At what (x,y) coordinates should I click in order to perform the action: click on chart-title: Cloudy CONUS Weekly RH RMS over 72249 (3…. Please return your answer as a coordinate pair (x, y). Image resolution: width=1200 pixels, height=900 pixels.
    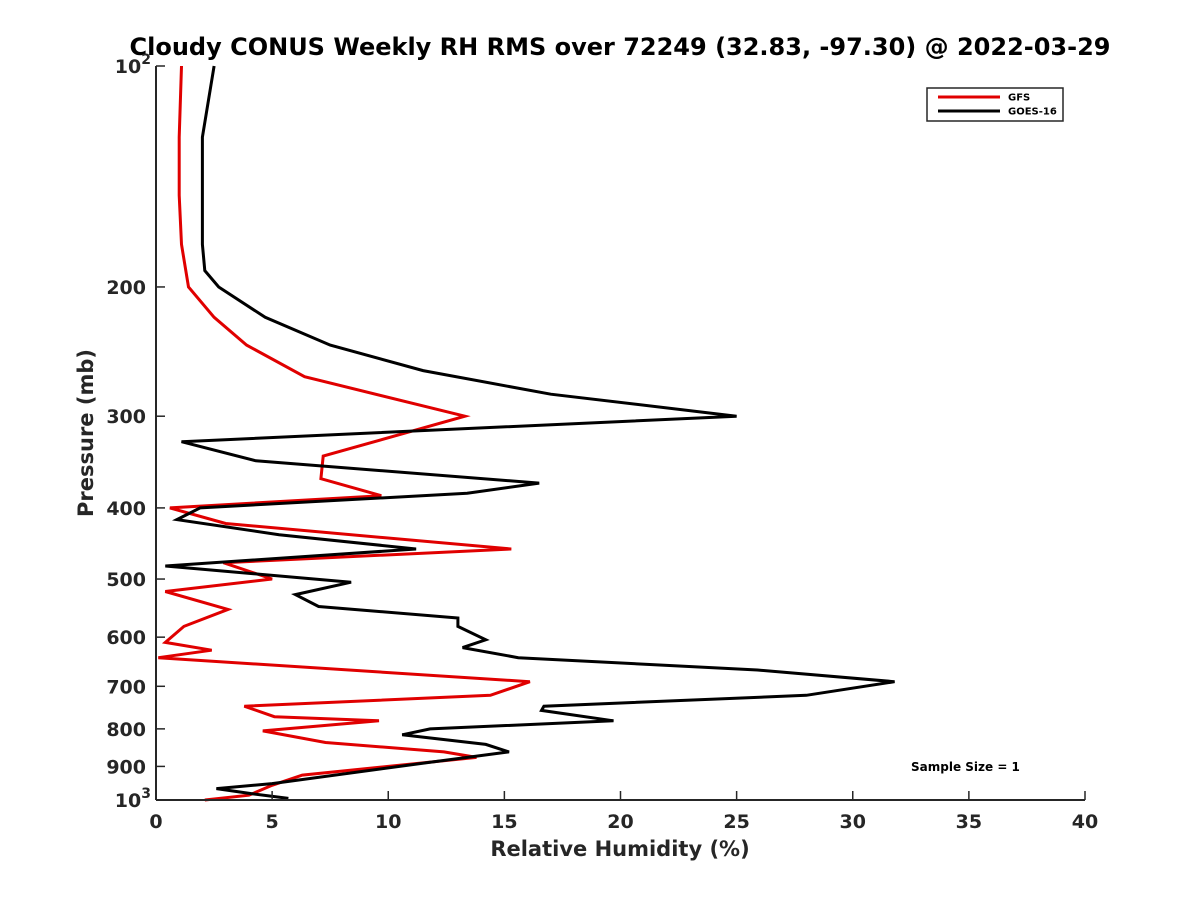
    Looking at the image, I should click on (620, 47).